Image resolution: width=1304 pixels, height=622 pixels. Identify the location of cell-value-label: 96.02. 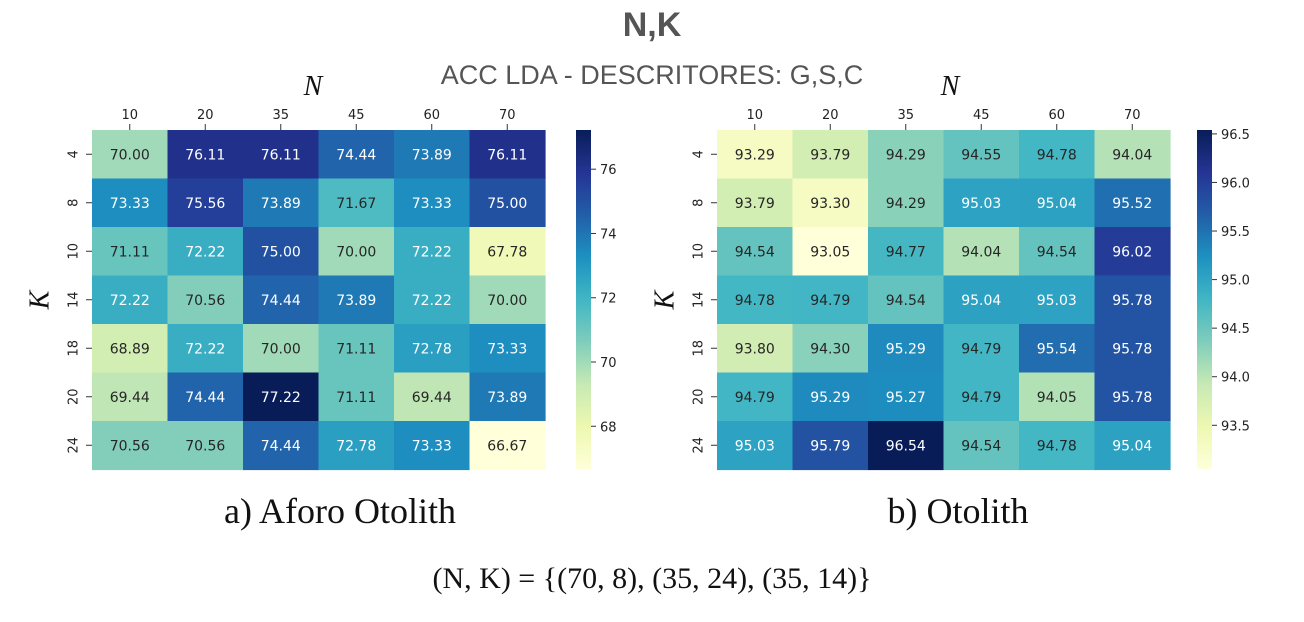
(1132, 252).